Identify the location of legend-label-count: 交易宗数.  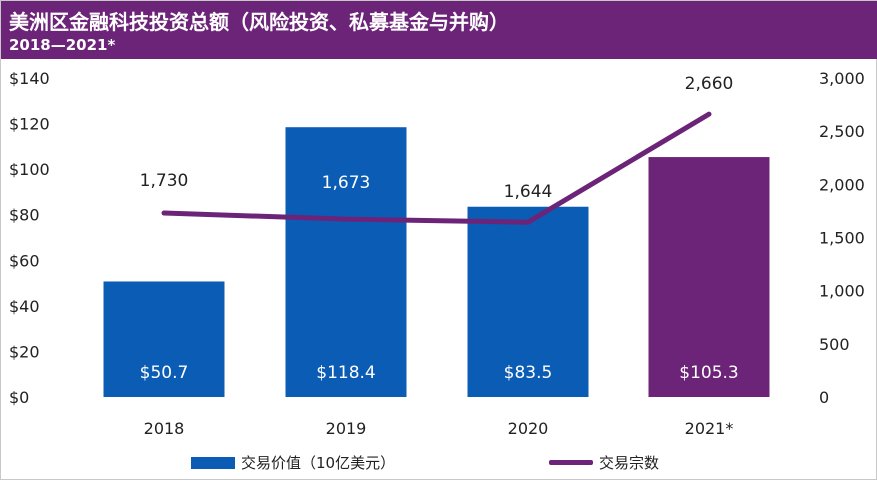
(629, 463).